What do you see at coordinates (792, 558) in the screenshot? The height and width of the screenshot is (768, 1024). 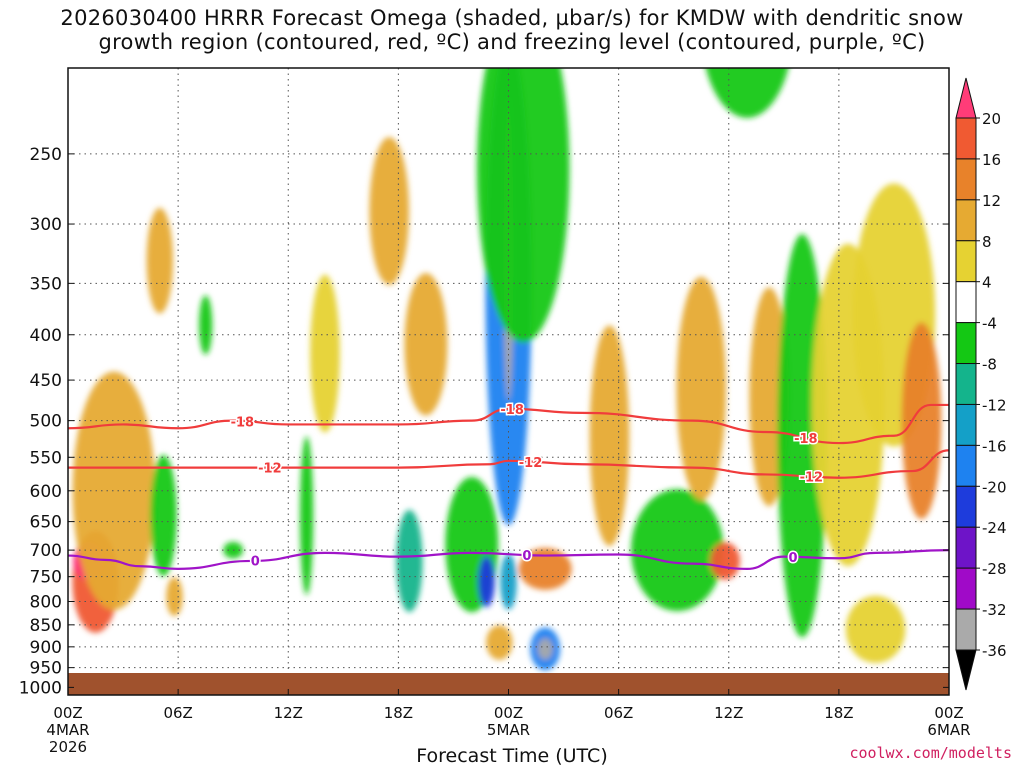 I see `contour-label-0-2: 0` at bounding box center [792, 558].